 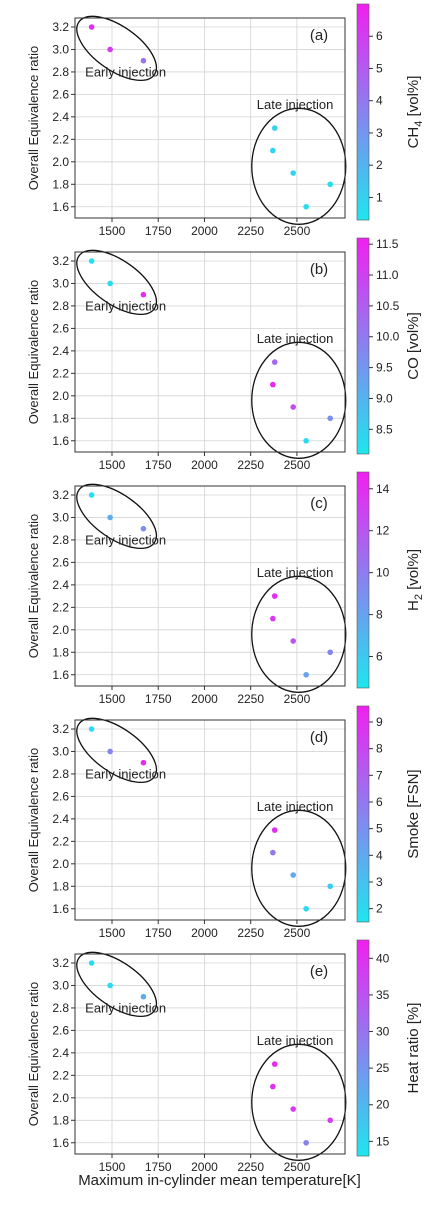 What do you see at coordinates (60, 819) in the screenshot?
I see `y-tick-label: 2.4` at bounding box center [60, 819].